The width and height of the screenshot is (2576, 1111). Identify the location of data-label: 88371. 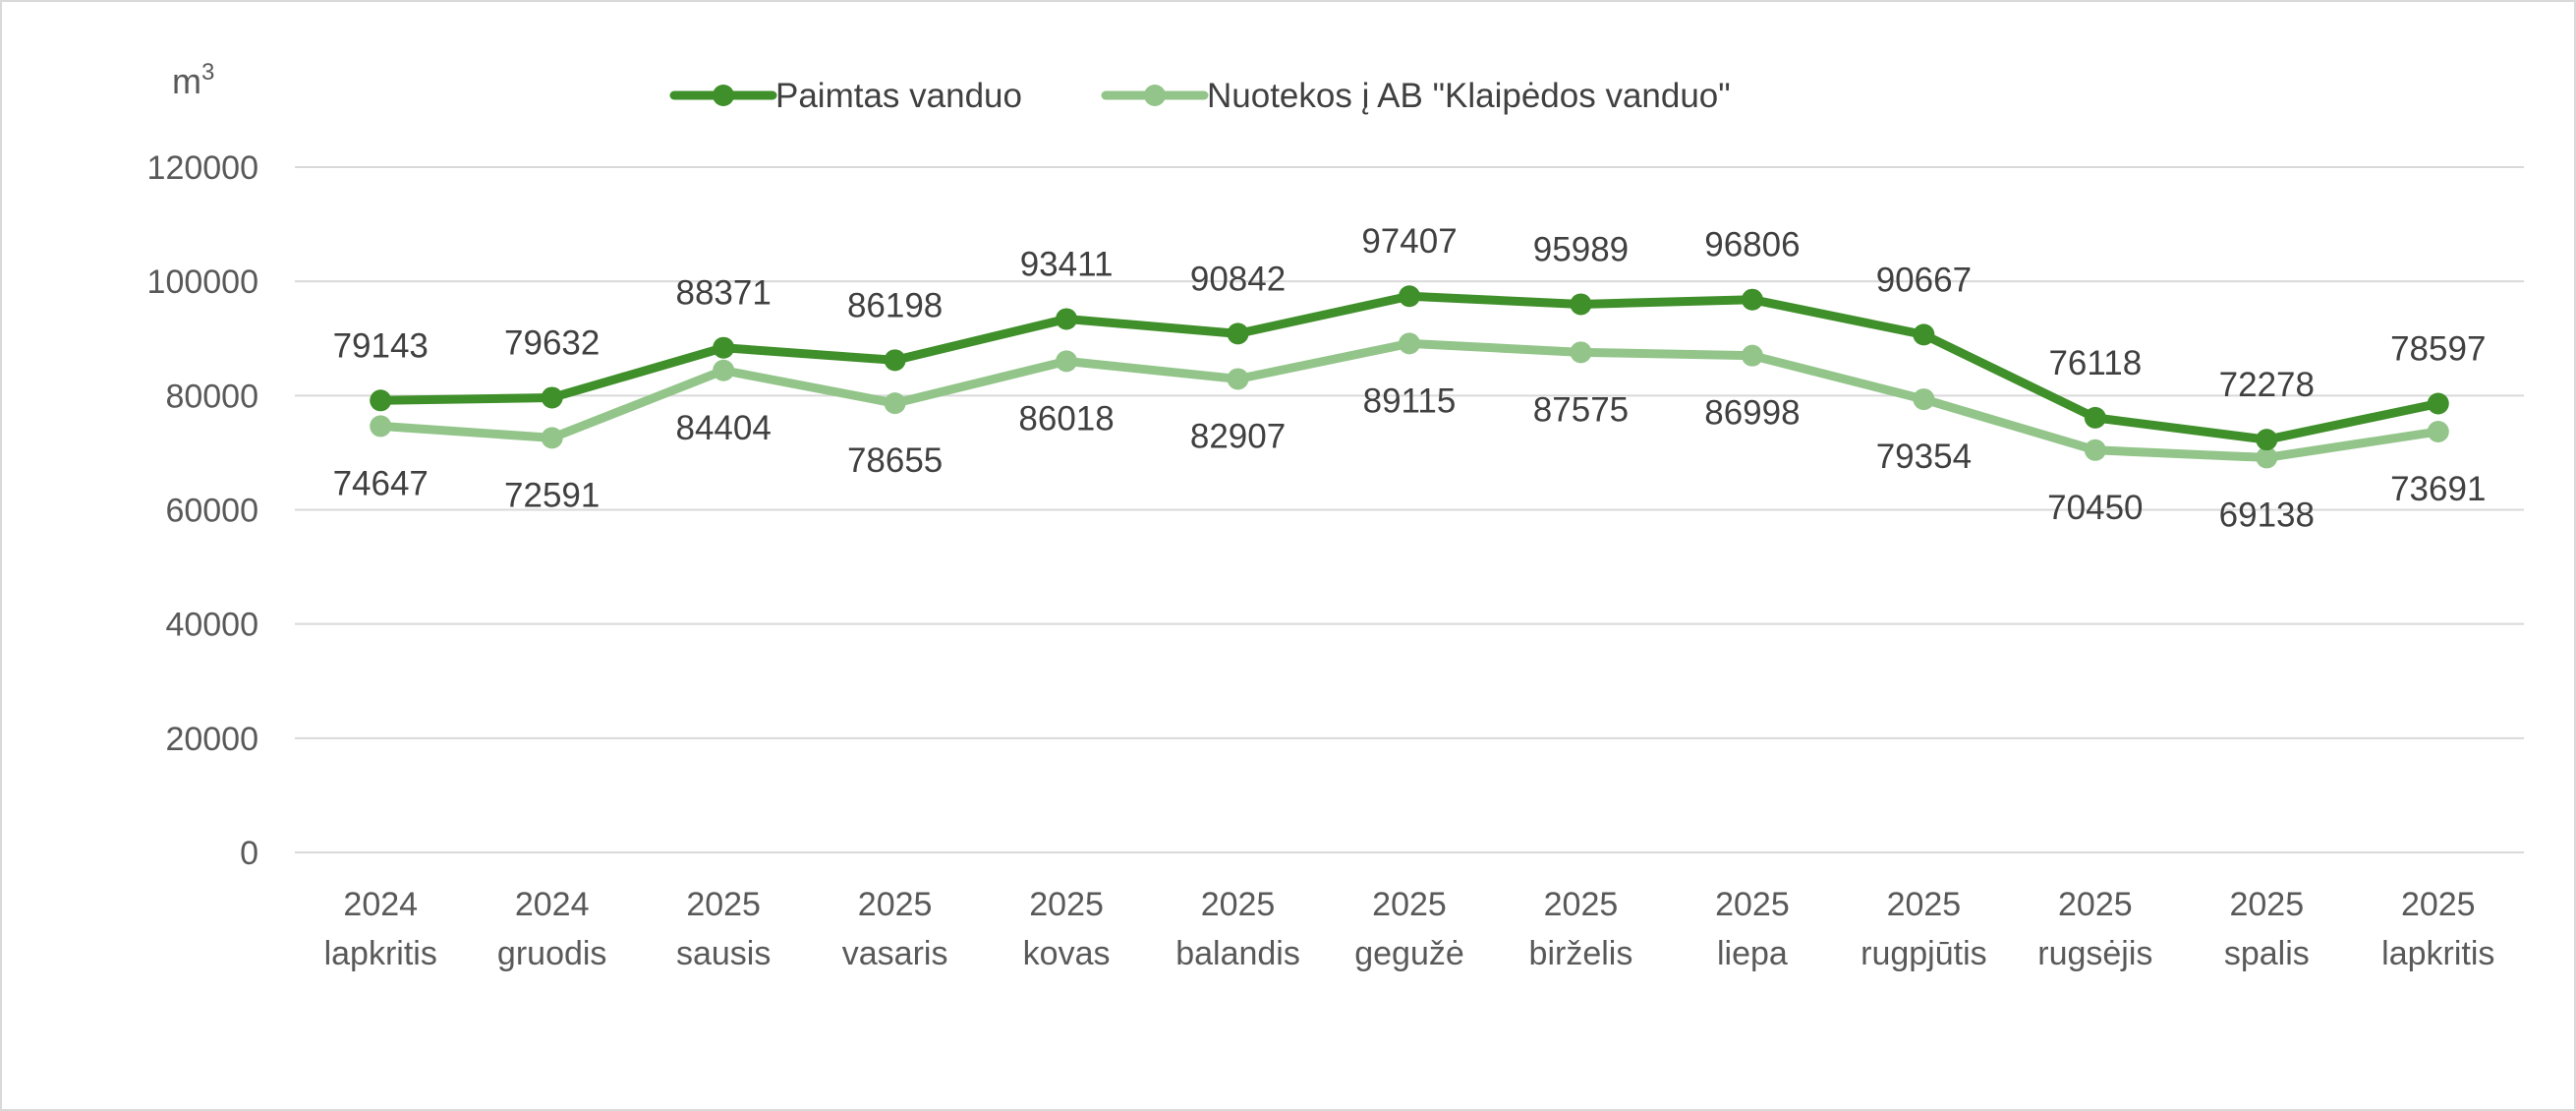
(723, 293).